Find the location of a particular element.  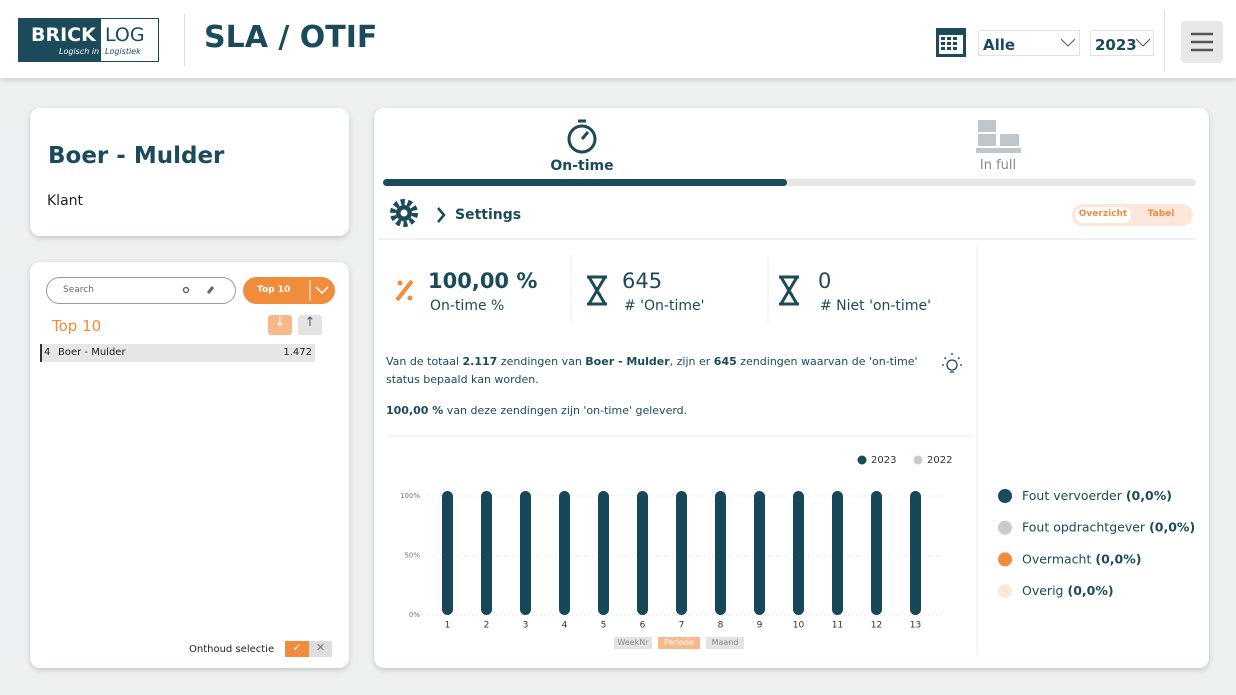

chevron is located at coordinates (441, 215).